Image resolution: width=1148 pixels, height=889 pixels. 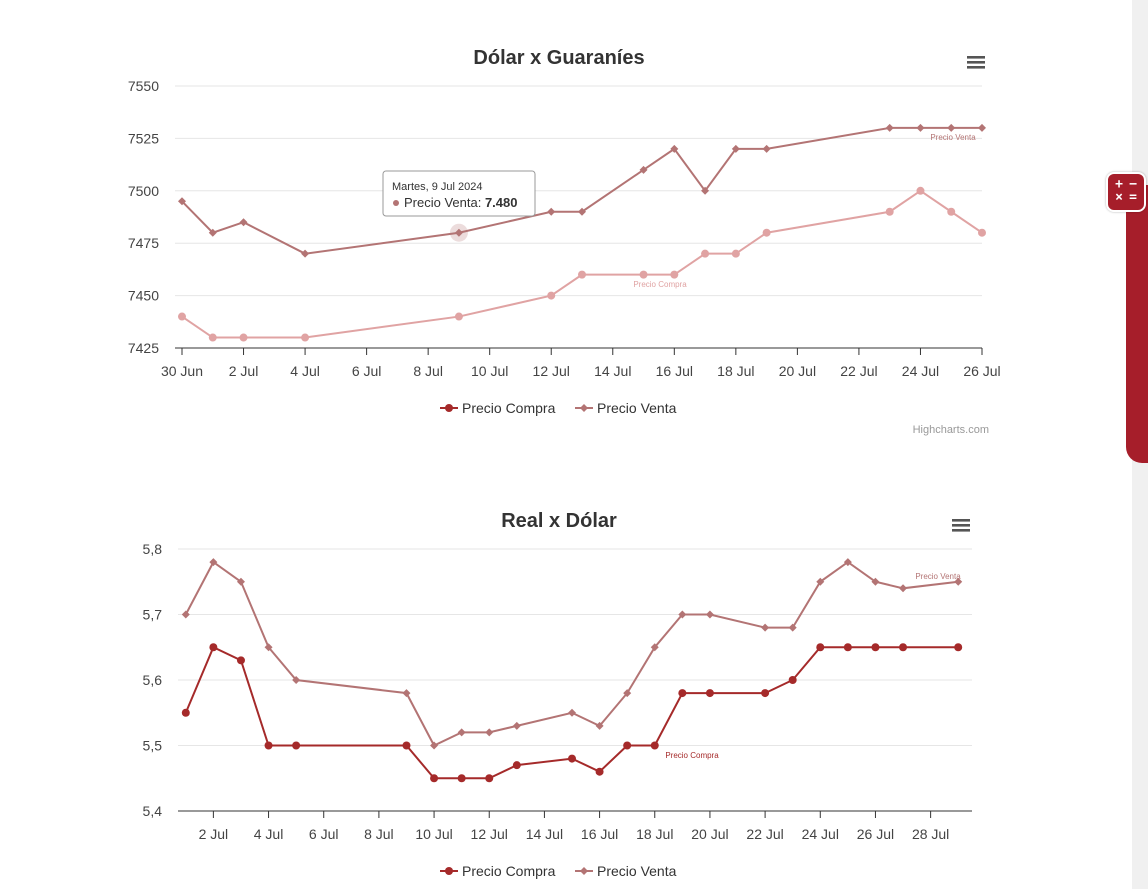 I want to click on x-tick-label: 26 Jul, so click(x=981, y=371).